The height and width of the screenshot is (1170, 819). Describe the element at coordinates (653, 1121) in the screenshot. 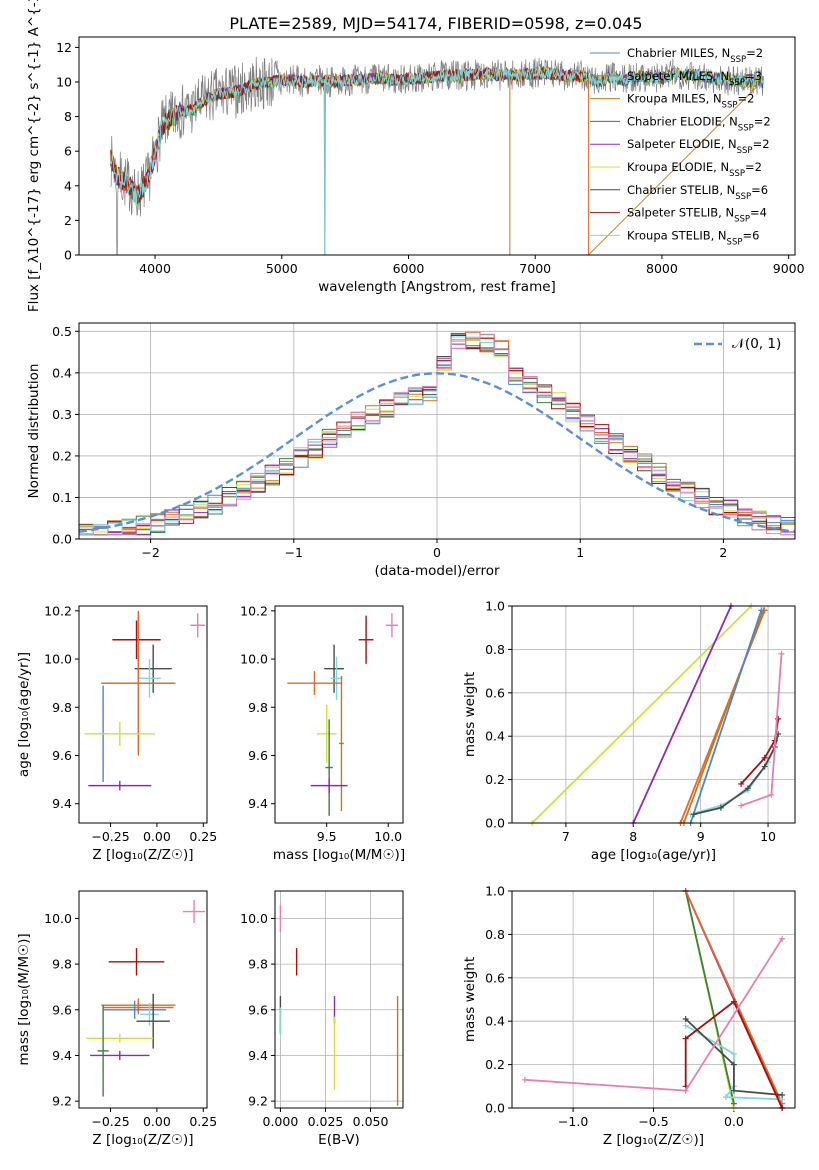

I see `x-tick-label: −0.5` at that location.